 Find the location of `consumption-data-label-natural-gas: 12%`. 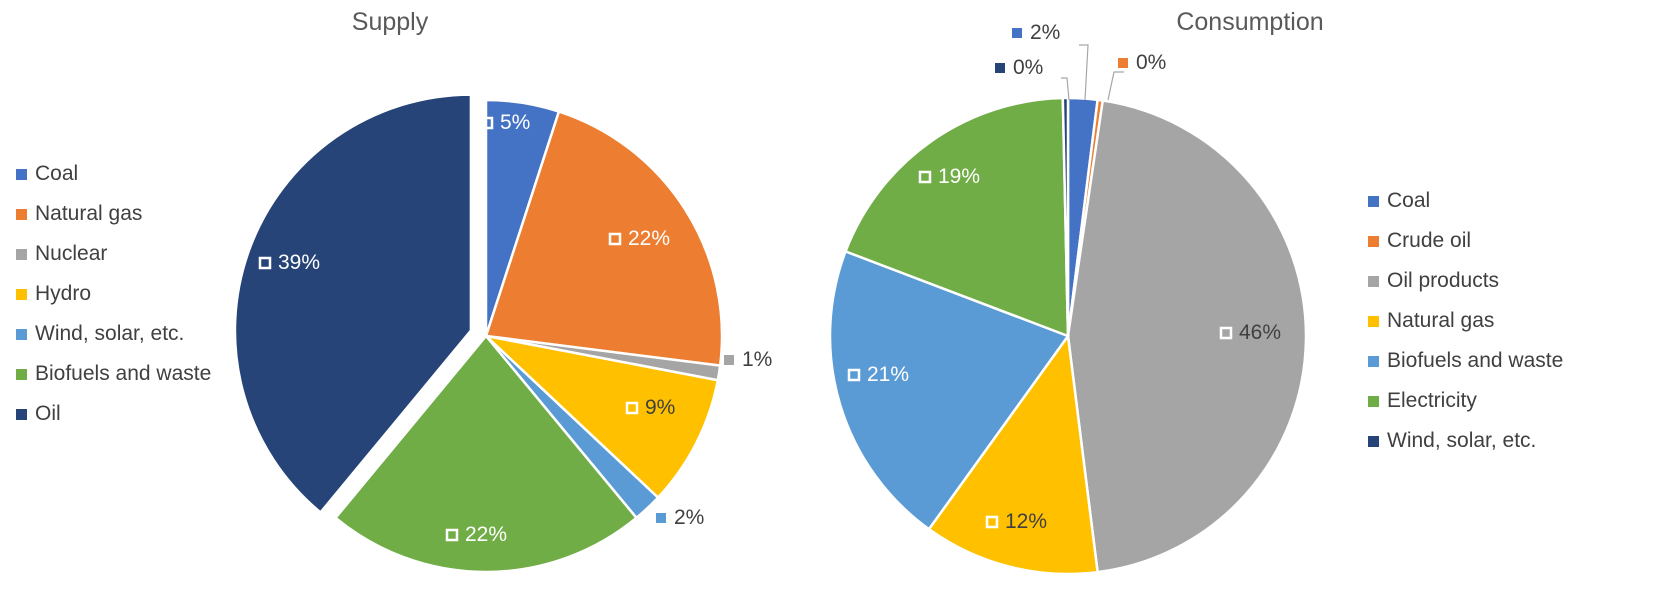

consumption-data-label-natural-gas: 12% is located at coordinates (1026, 521).